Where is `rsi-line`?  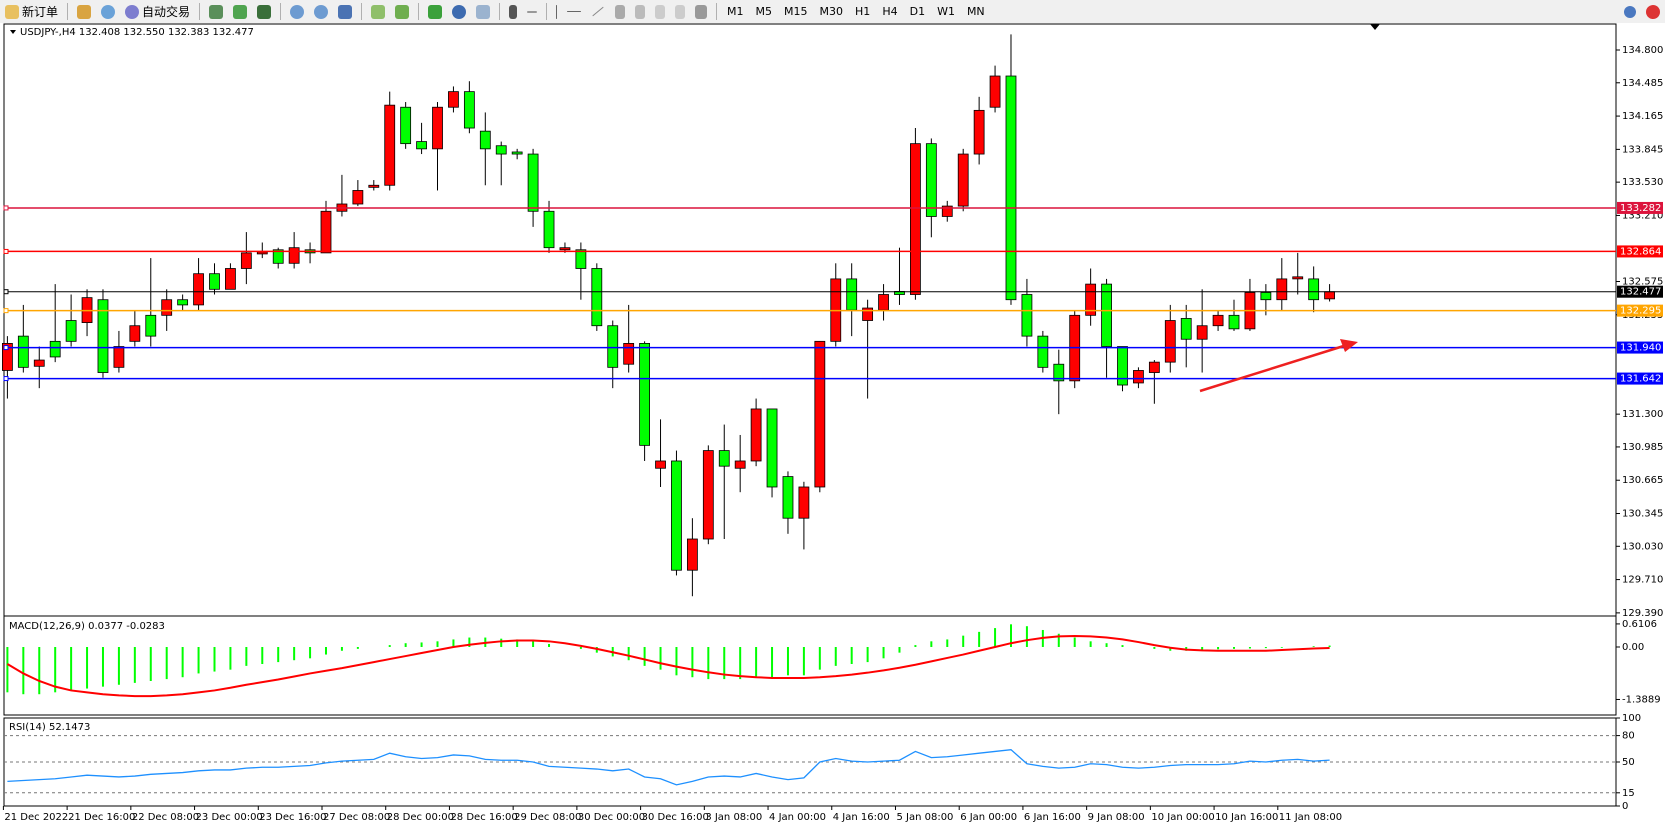
rsi-line is located at coordinates (668, 767).